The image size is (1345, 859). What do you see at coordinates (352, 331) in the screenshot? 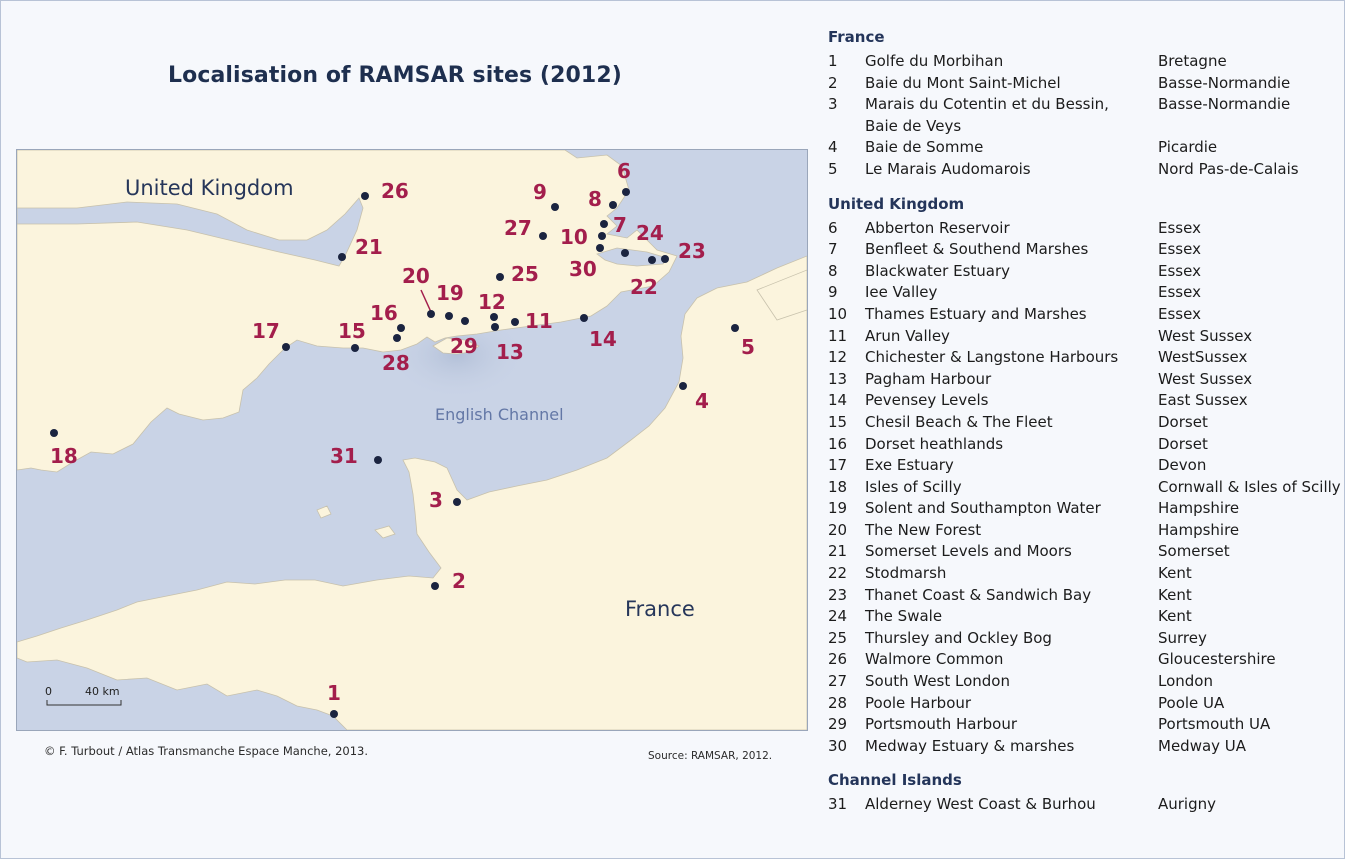
I see `site-label-15: 15` at bounding box center [352, 331].